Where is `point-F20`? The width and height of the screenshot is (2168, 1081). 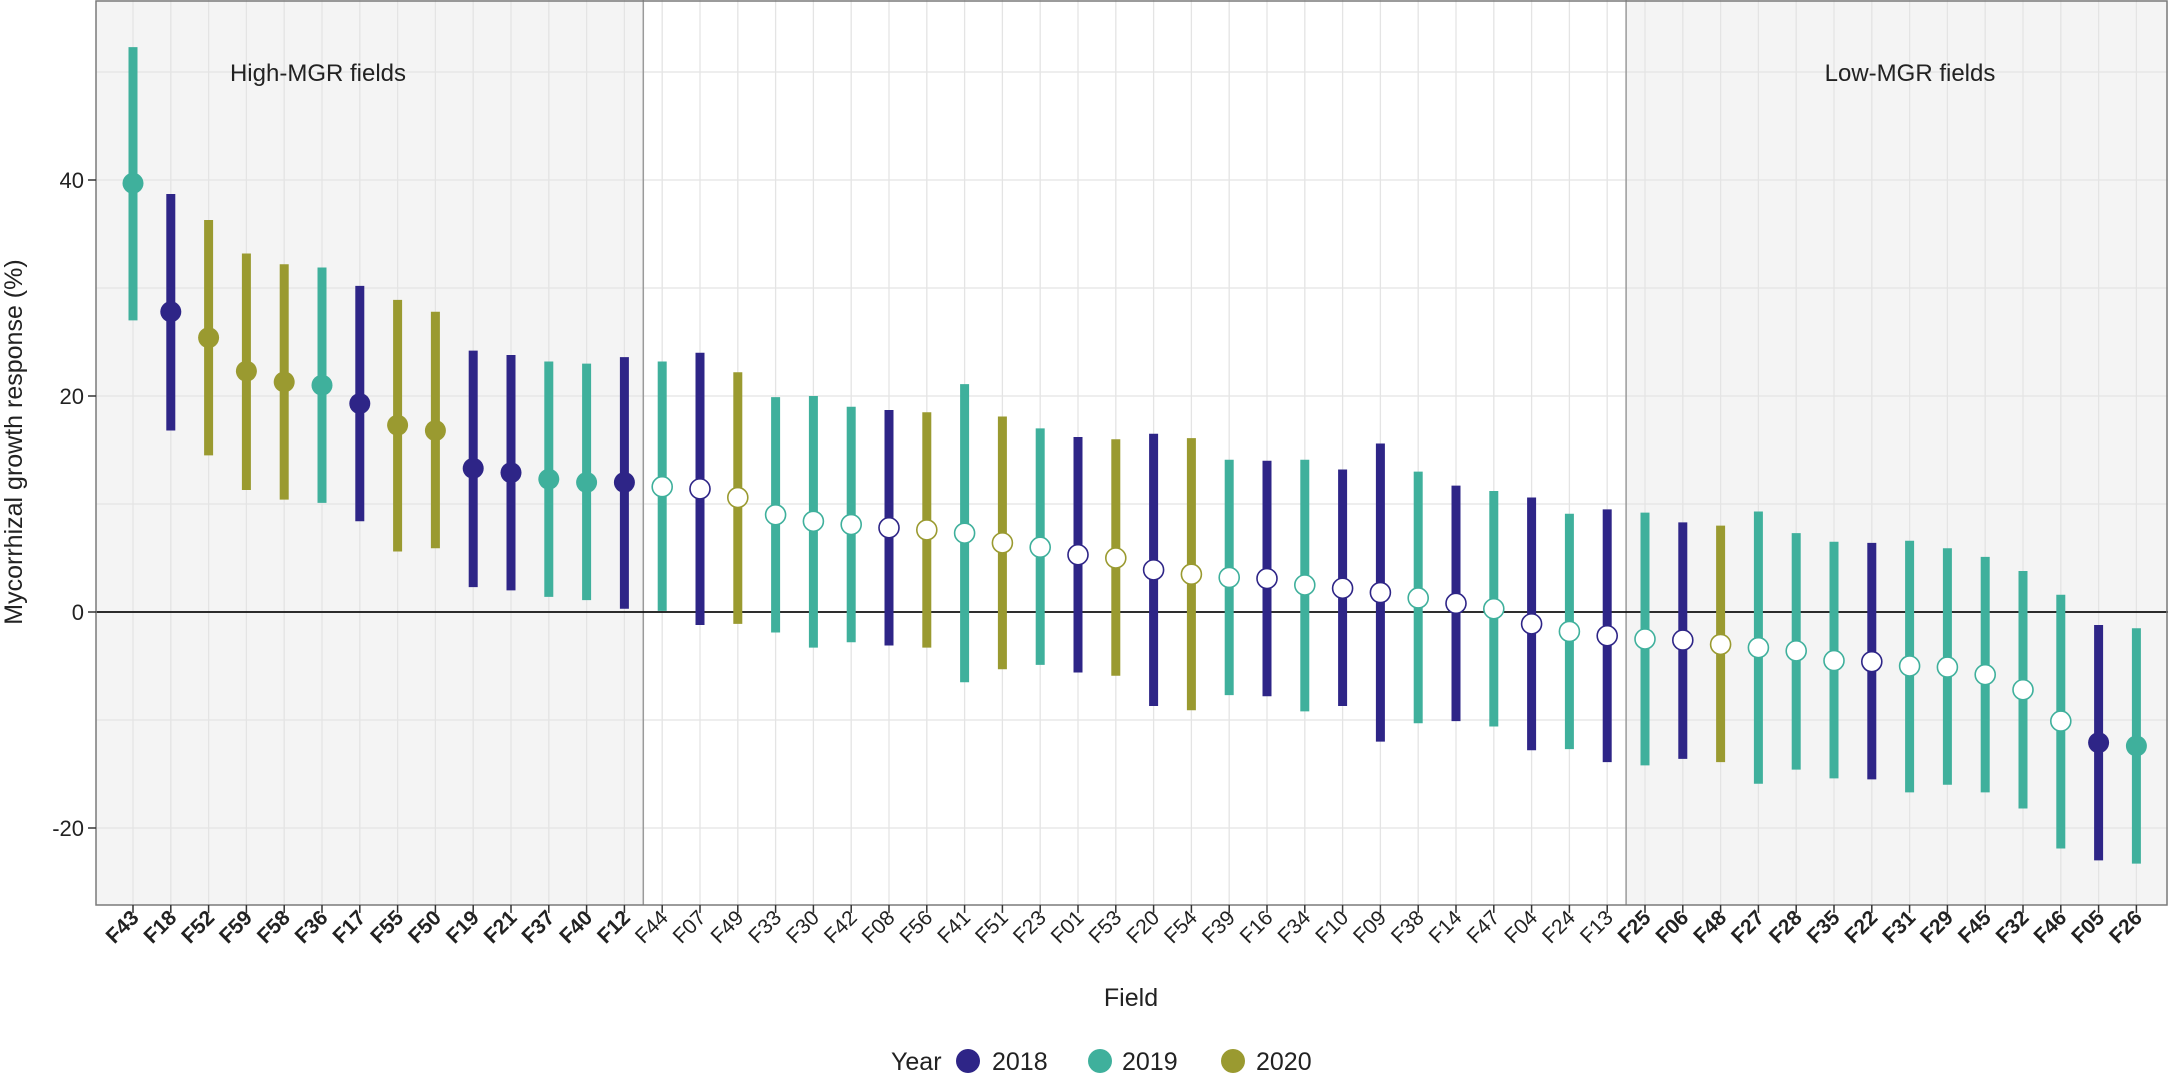 point-F20 is located at coordinates (1153, 570).